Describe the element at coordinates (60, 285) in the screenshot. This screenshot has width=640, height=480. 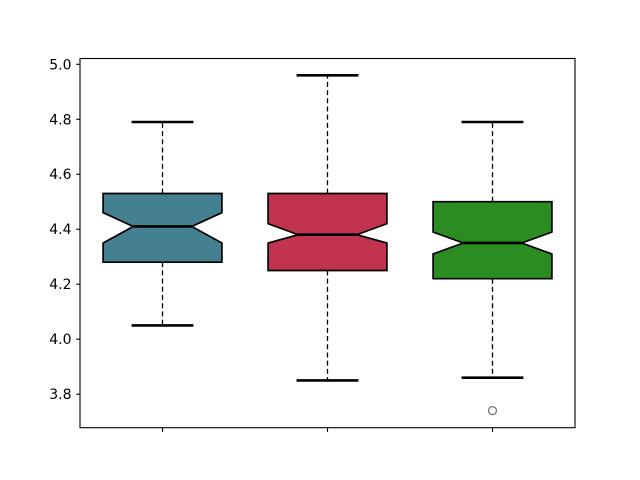
I see `y-tick-label: 4.2` at that location.